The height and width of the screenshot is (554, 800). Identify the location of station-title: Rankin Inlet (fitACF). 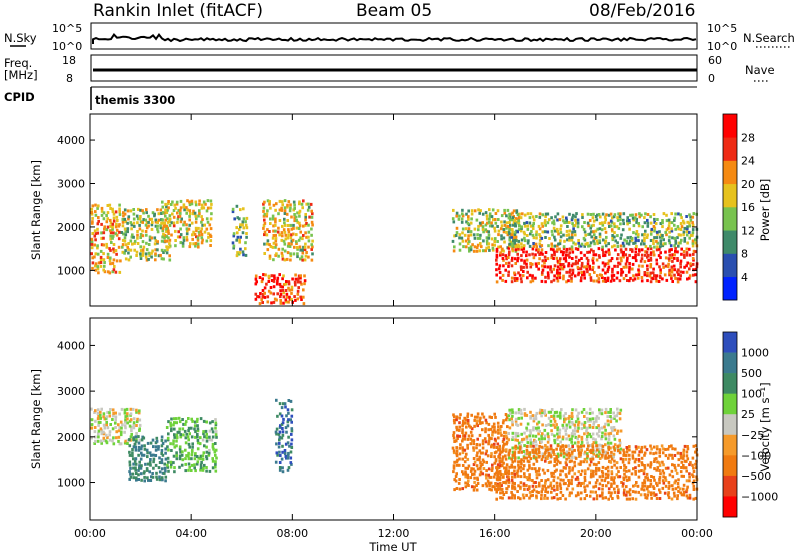
(178, 11).